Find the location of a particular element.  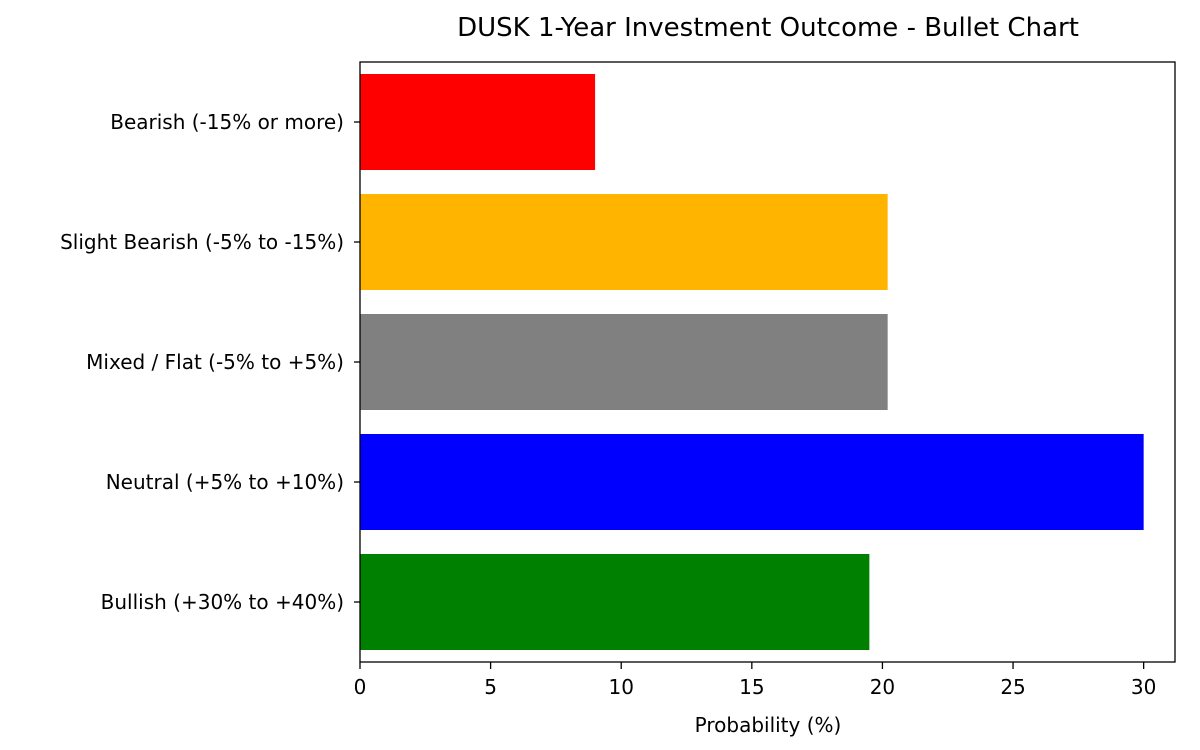

x-tick-label-1: 5 is located at coordinates (490, 687).